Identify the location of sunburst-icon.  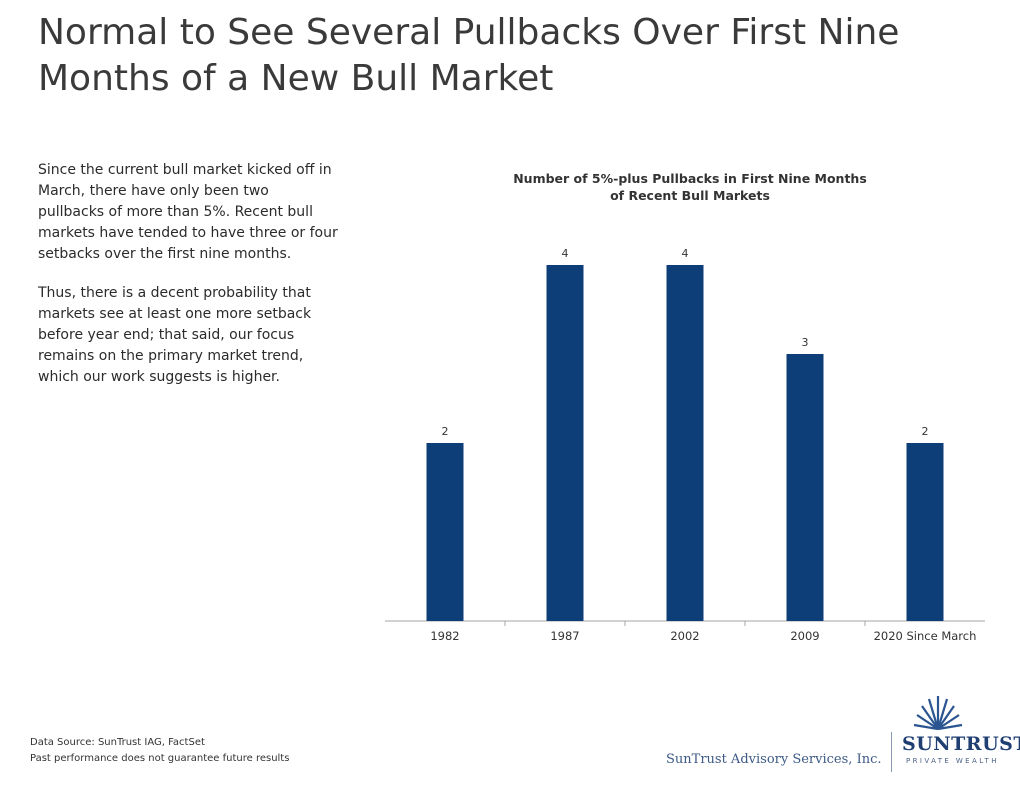
(938, 713).